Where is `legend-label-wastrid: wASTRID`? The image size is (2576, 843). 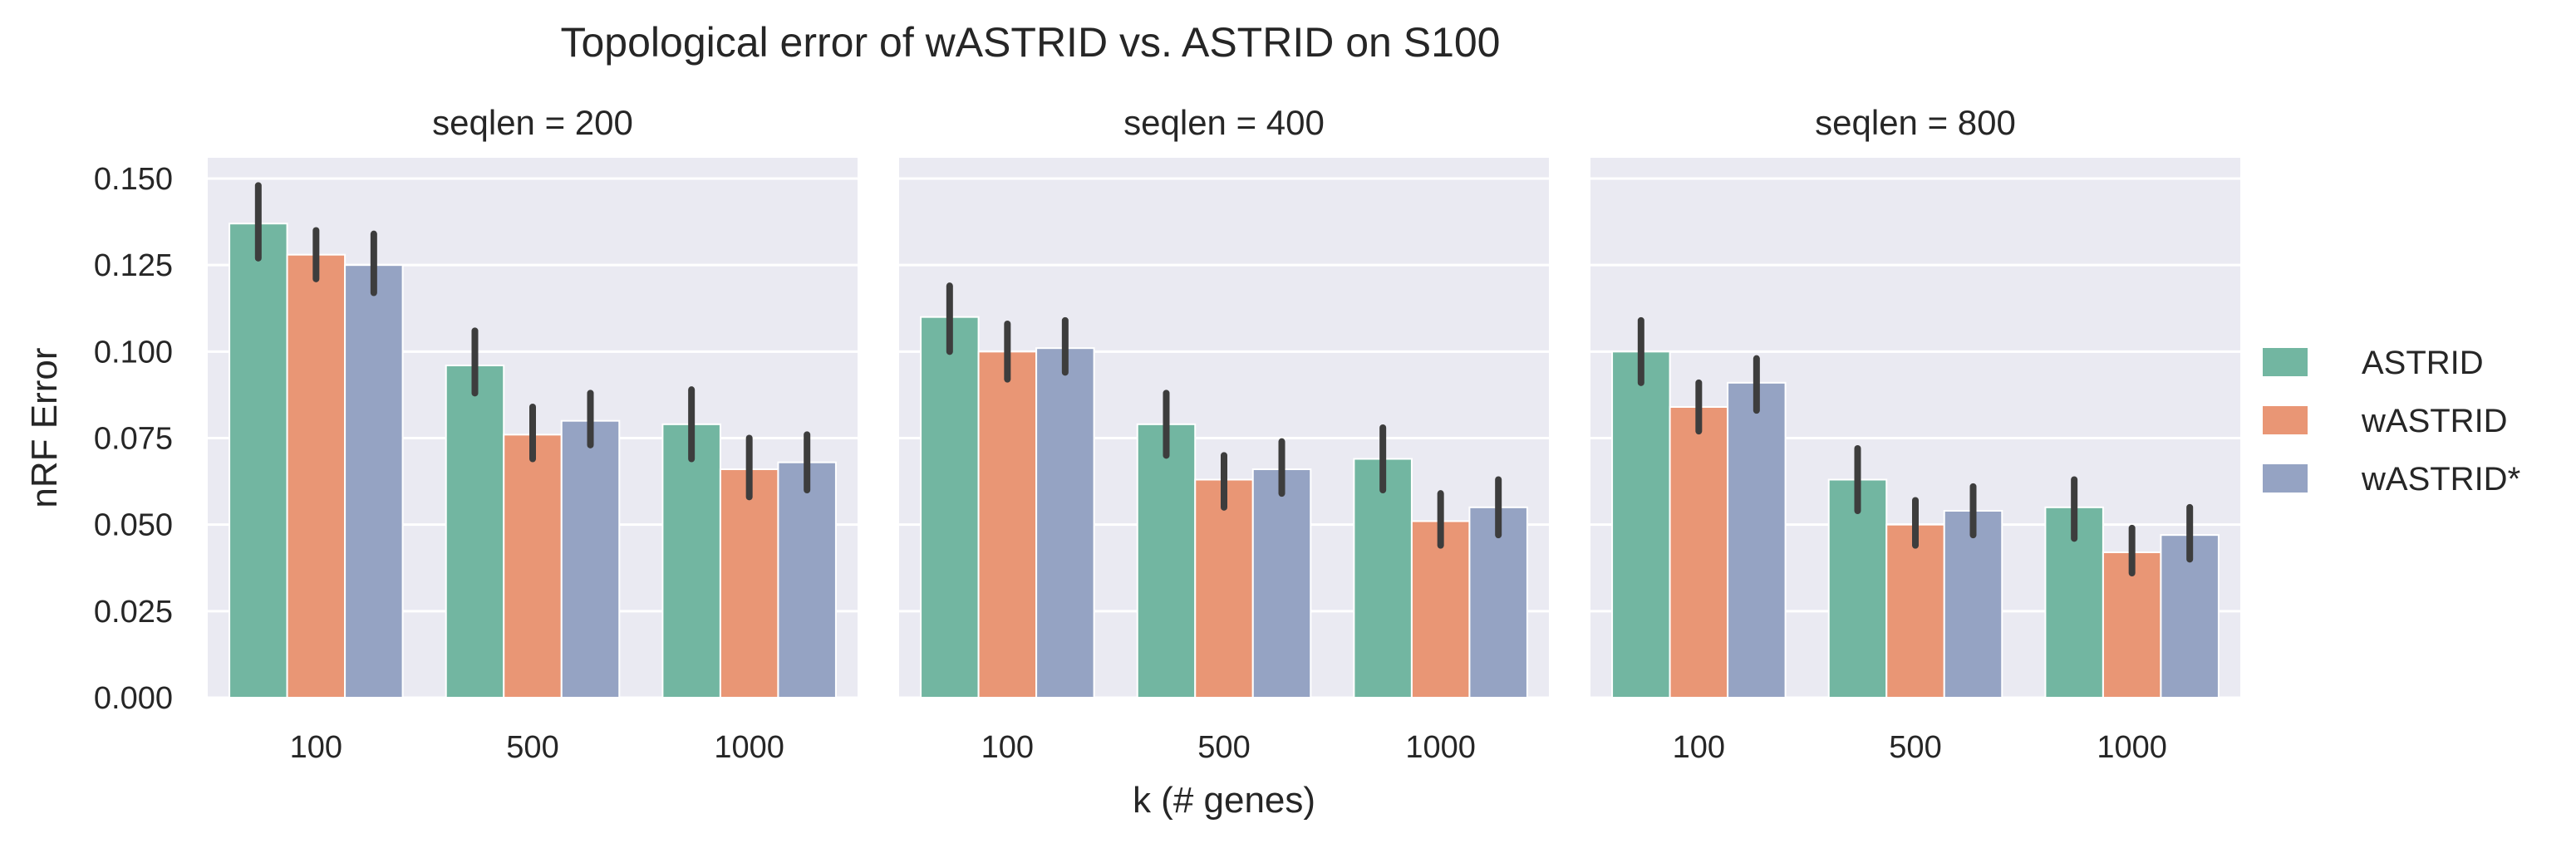 legend-label-wastrid: wASTRID is located at coordinates (2434, 421).